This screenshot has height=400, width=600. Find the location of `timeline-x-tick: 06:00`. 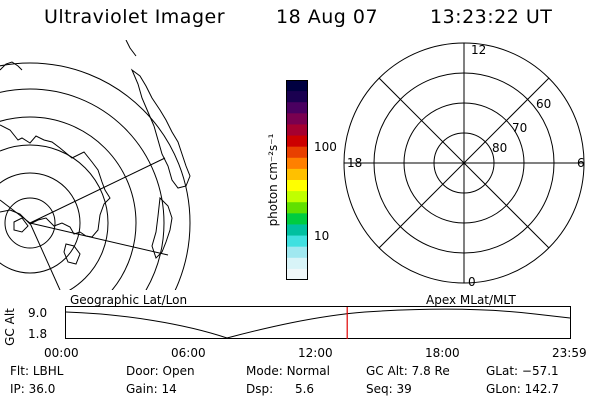

timeline-x-tick: 06:00 is located at coordinates (188, 353).